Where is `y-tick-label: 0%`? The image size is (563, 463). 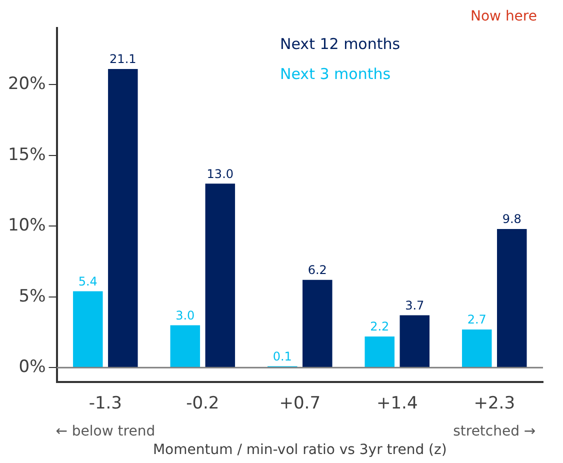 y-tick-label: 0% is located at coordinates (32, 367).